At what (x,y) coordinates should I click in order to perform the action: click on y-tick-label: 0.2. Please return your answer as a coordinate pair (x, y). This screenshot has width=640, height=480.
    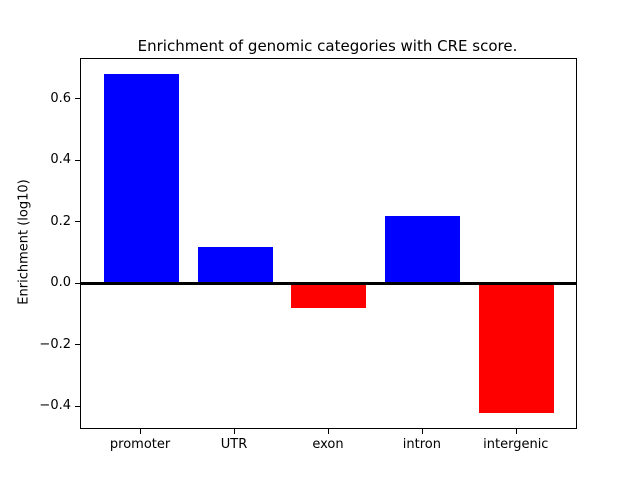
    Looking at the image, I should click on (60, 221).